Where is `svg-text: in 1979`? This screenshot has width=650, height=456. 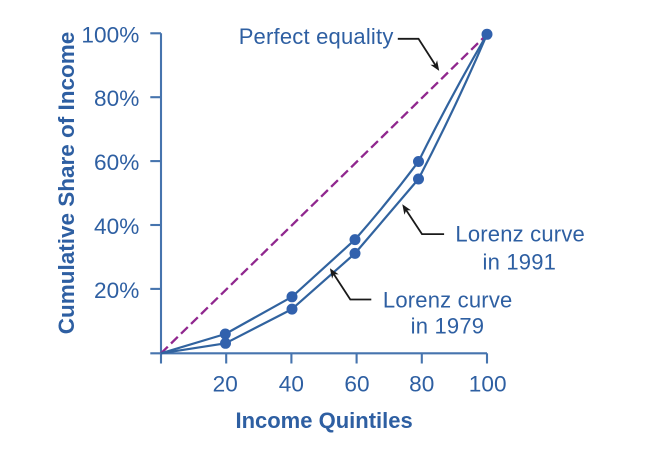 svg-text: in 1979 is located at coordinates (448, 326).